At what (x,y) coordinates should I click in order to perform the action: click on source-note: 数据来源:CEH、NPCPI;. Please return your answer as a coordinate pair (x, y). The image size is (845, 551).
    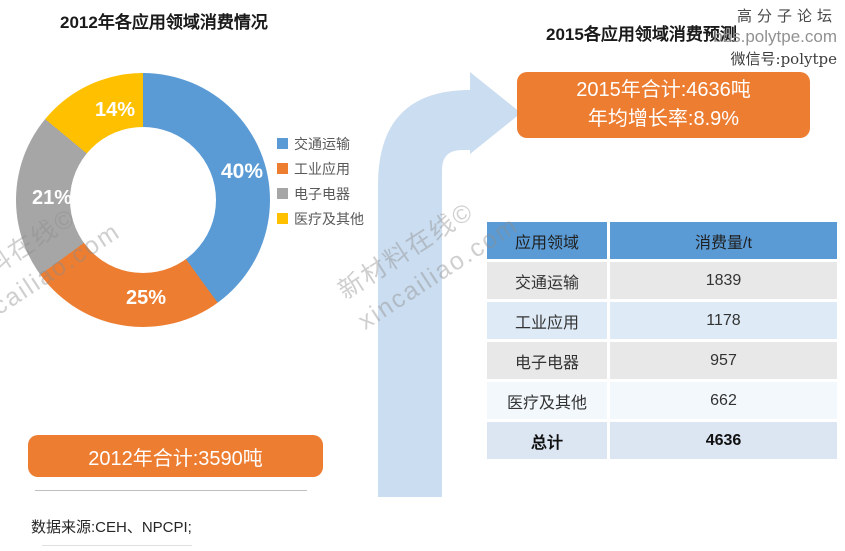
    Looking at the image, I should click on (111, 527).